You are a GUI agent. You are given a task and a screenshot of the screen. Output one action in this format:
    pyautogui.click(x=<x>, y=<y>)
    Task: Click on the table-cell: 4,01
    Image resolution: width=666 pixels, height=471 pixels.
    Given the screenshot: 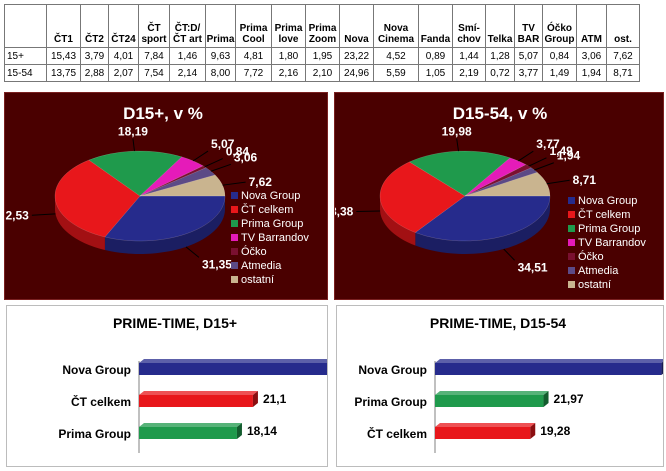 What is the action you would take?
    pyautogui.click(x=123, y=56)
    